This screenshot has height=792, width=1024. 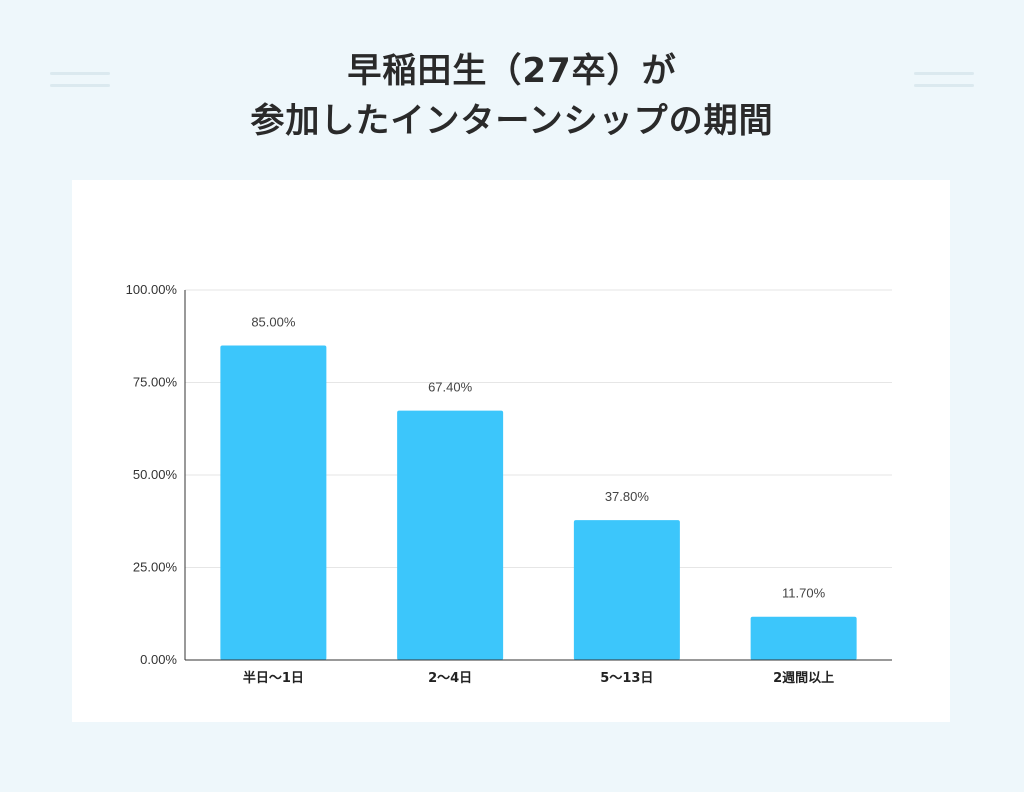 I want to click on data-label: 37.80%, so click(x=627, y=496).